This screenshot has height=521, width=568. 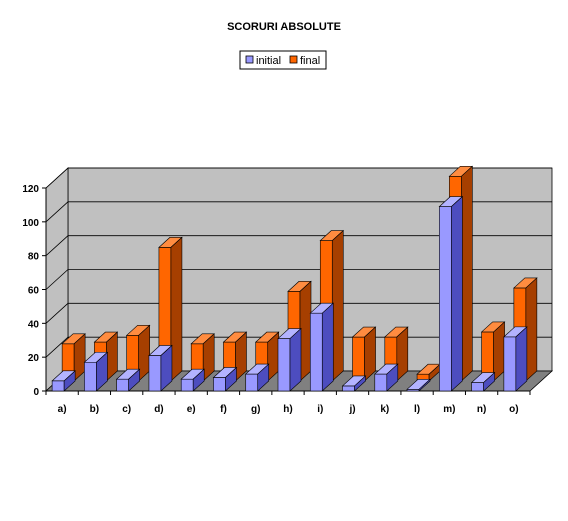 I want to click on legend: initial final, so click(x=283, y=60).